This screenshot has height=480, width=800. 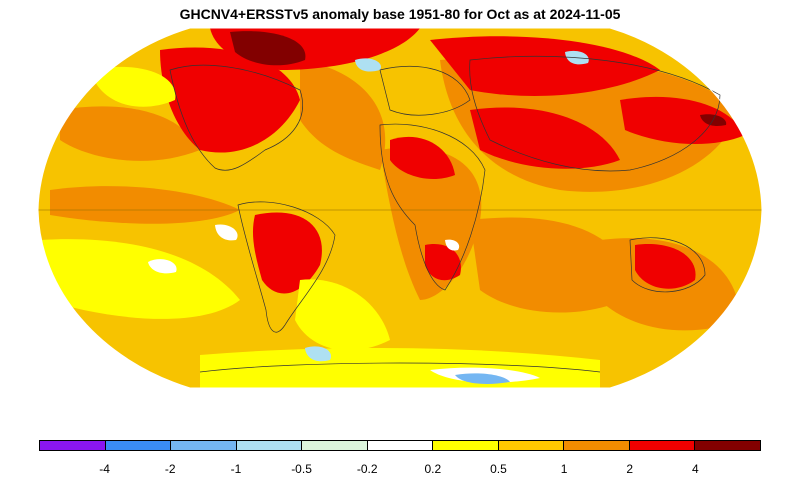 What do you see at coordinates (140, 279) in the screenshot?
I see `region-eastern-pacific-mild` at bounding box center [140, 279].